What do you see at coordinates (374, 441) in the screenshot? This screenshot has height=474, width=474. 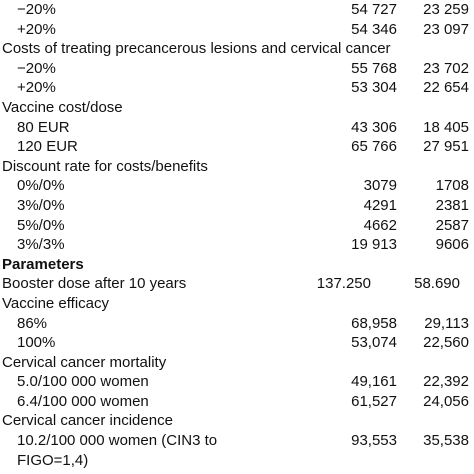 I see `cell-value: 93,553` at bounding box center [374, 441].